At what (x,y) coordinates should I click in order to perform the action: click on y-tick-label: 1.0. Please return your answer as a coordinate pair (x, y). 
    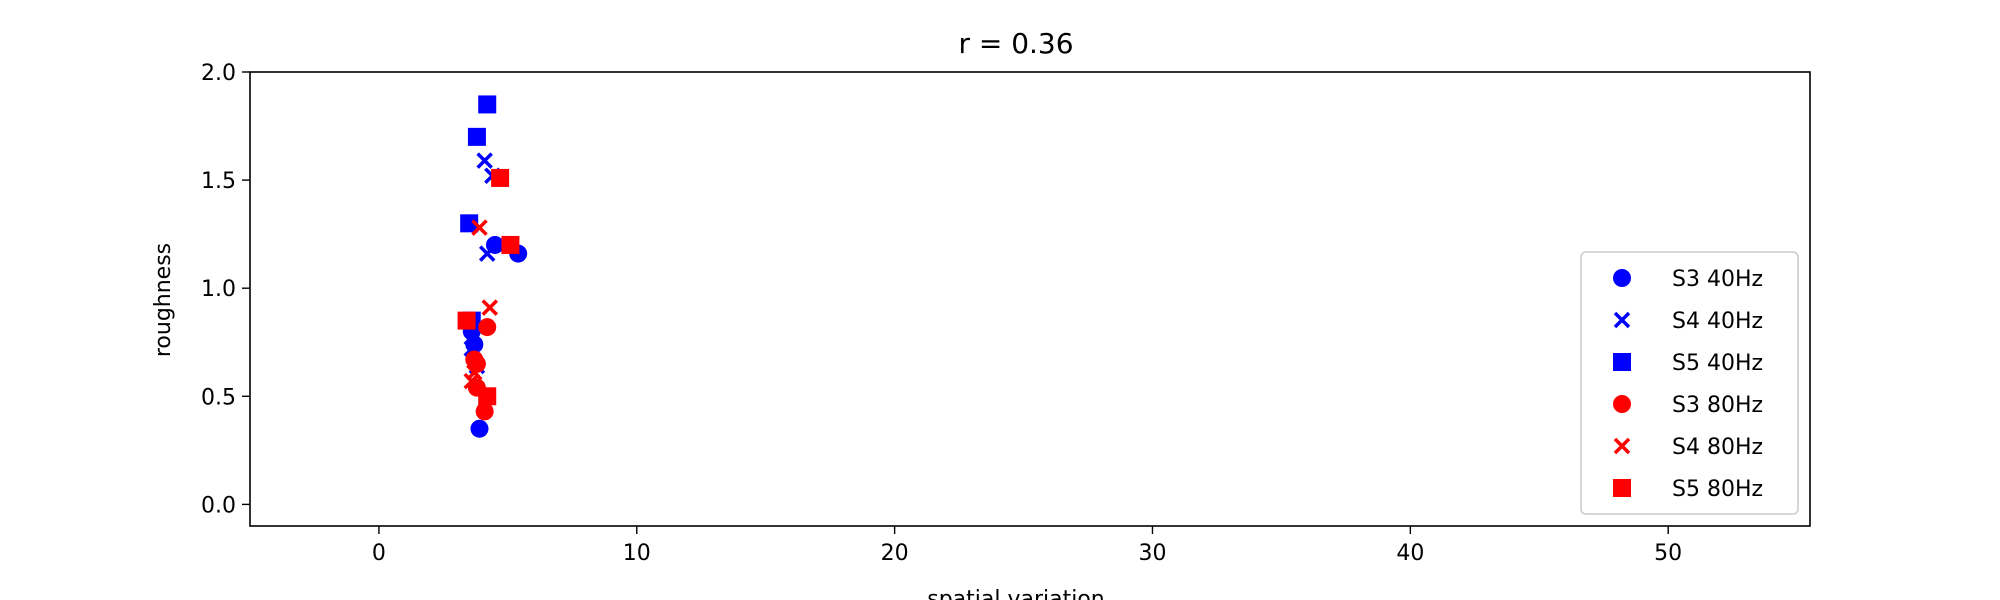
    Looking at the image, I should click on (218, 289).